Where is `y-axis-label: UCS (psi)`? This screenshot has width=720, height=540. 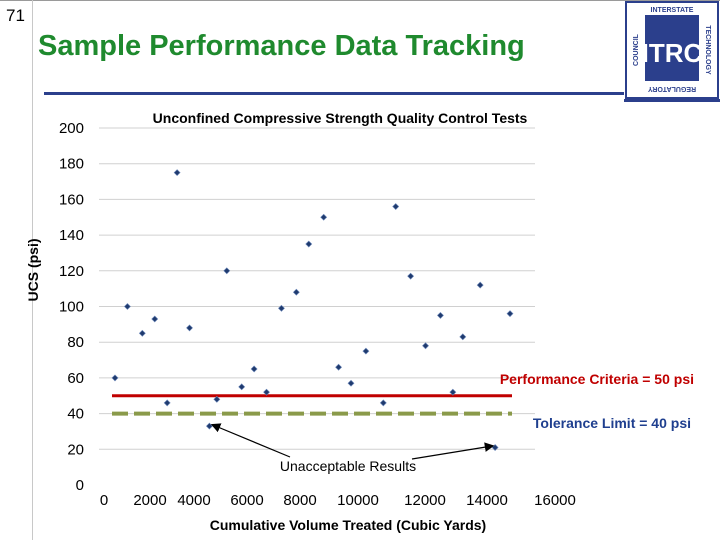 y-axis-label: UCS (psi) is located at coordinates (33, 270).